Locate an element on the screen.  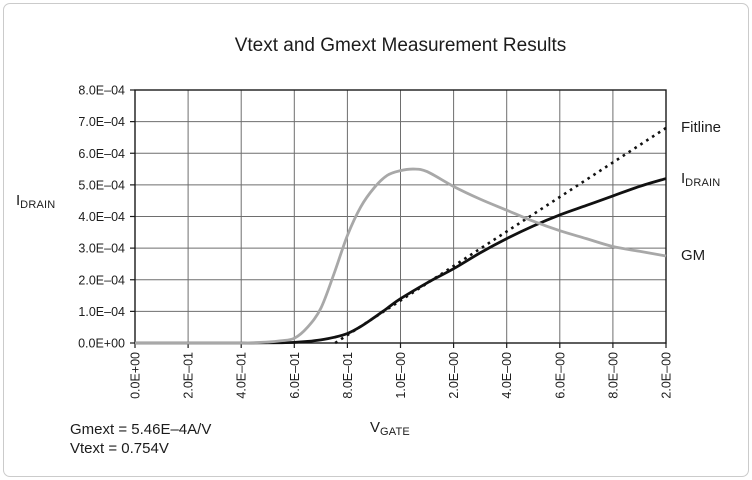
legend-label-main: GM is located at coordinates (693, 256).